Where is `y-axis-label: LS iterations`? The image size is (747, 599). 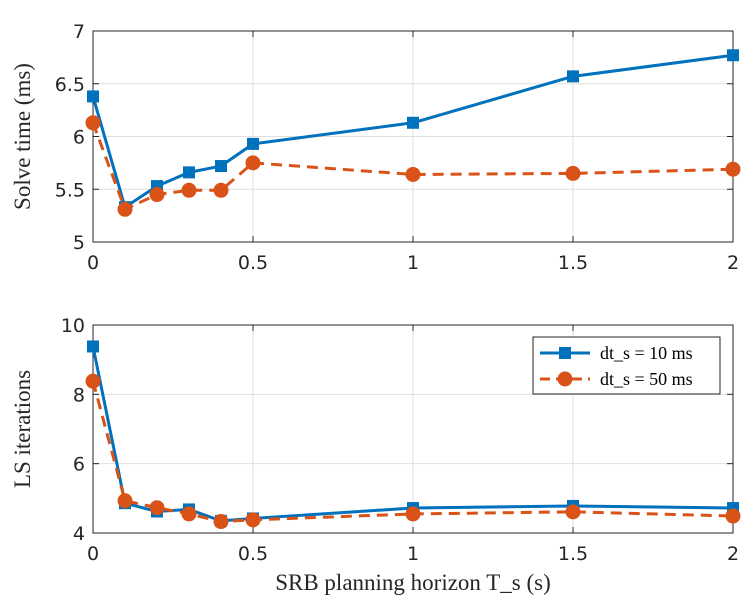
y-axis-label: LS iterations is located at coordinates (22, 429).